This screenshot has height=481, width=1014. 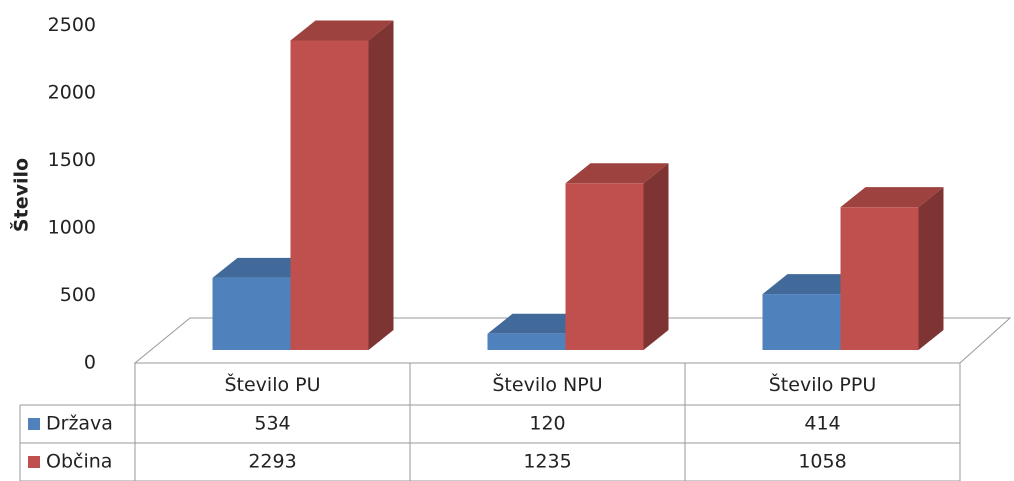 What do you see at coordinates (823, 384) in the screenshot?
I see `x-tick-label: Število PPU` at bounding box center [823, 384].